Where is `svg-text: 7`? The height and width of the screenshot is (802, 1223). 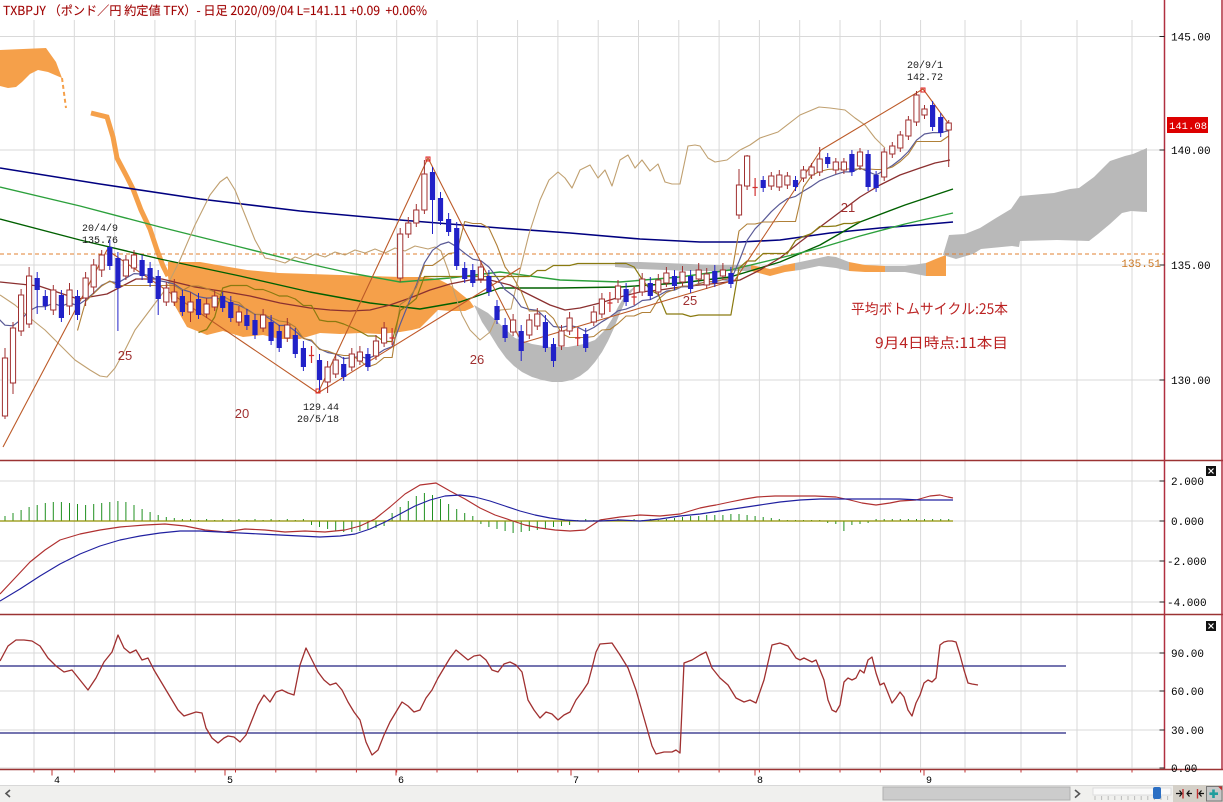
svg-text: 7 is located at coordinates (576, 781).